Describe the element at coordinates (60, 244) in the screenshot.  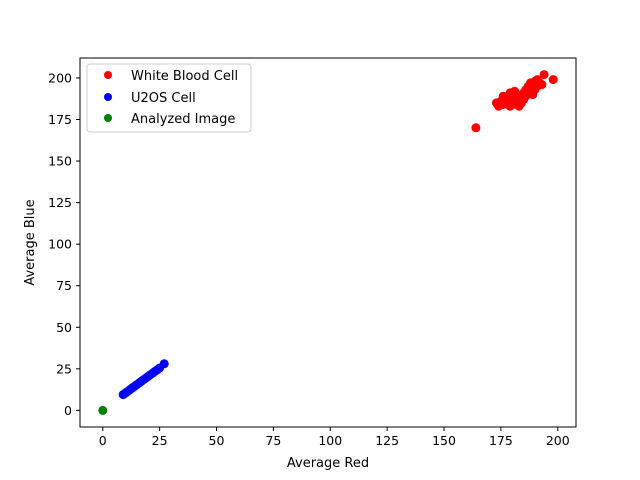
I see `y-tick-label: 100` at that location.